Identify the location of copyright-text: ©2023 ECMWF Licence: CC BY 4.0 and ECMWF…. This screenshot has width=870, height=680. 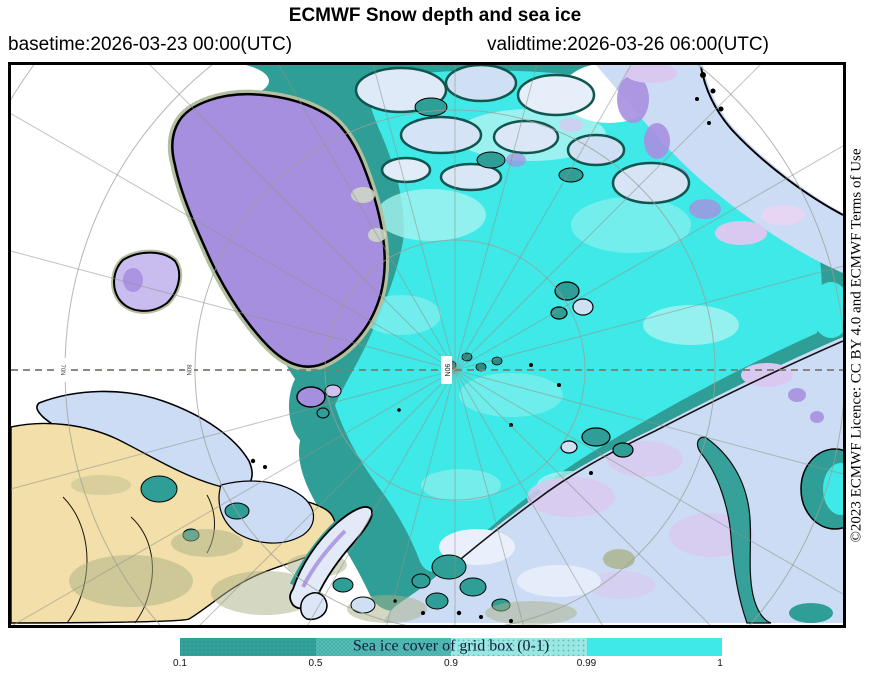
(856, 345).